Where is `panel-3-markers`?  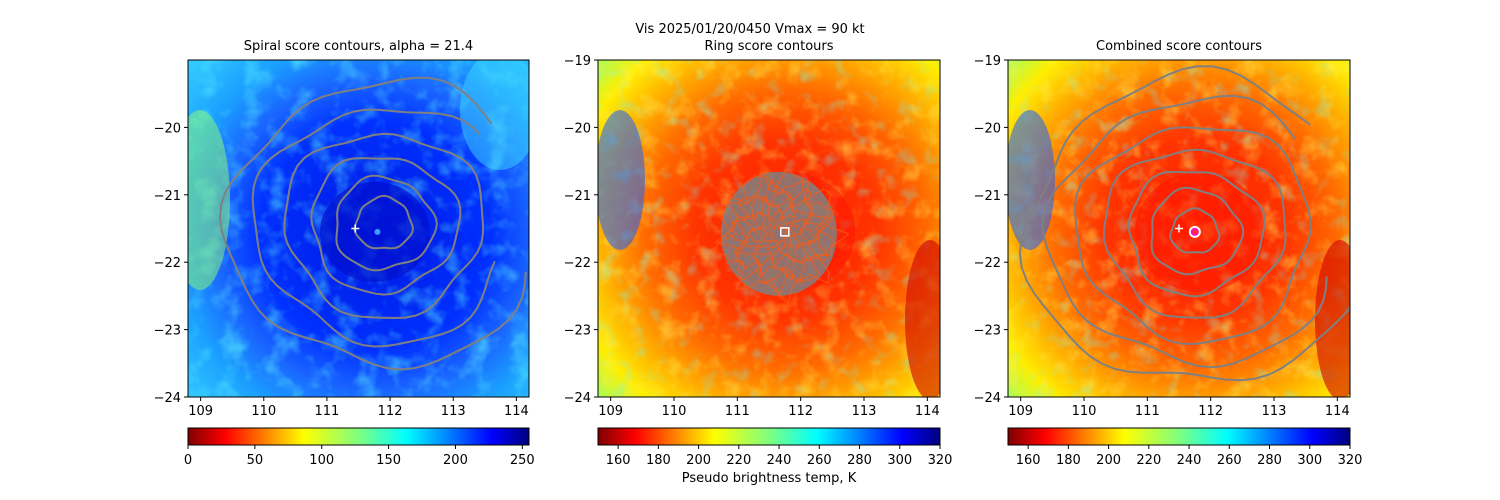 panel-3-markers is located at coordinates (1188, 231).